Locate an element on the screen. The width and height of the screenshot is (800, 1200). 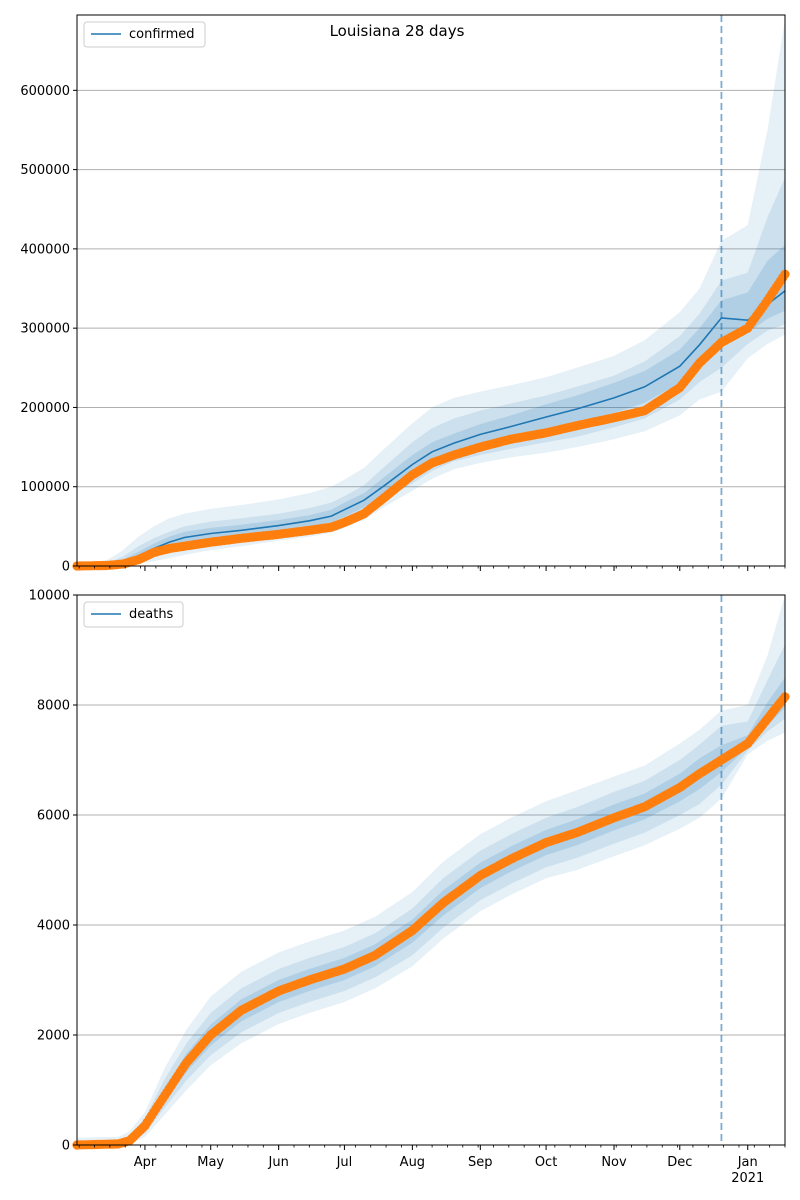
confirmed-y-tick-label: 300000 is located at coordinates (45, 329).